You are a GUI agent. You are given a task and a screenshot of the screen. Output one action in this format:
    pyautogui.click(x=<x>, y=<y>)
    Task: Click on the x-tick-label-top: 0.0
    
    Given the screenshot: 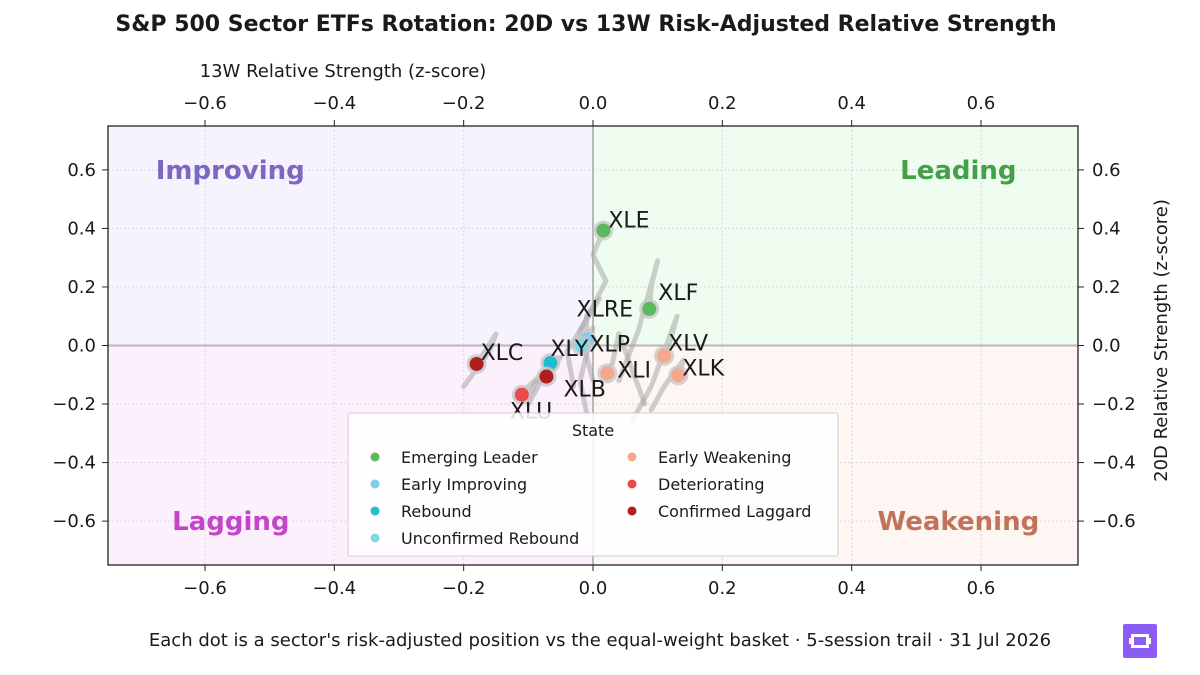 What is the action you would take?
    pyautogui.click(x=593, y=103)
    